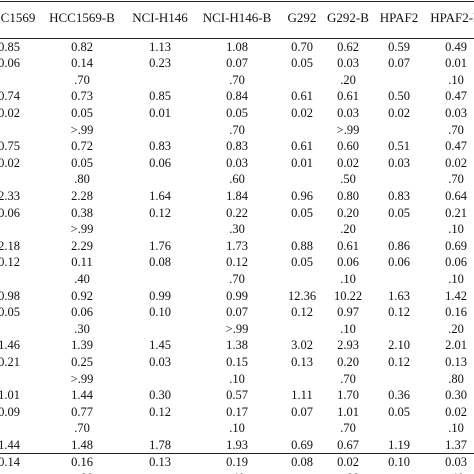 This screenshot has height=474, width=474. I want to click on table-cell: 1.63, so click(399, 295).